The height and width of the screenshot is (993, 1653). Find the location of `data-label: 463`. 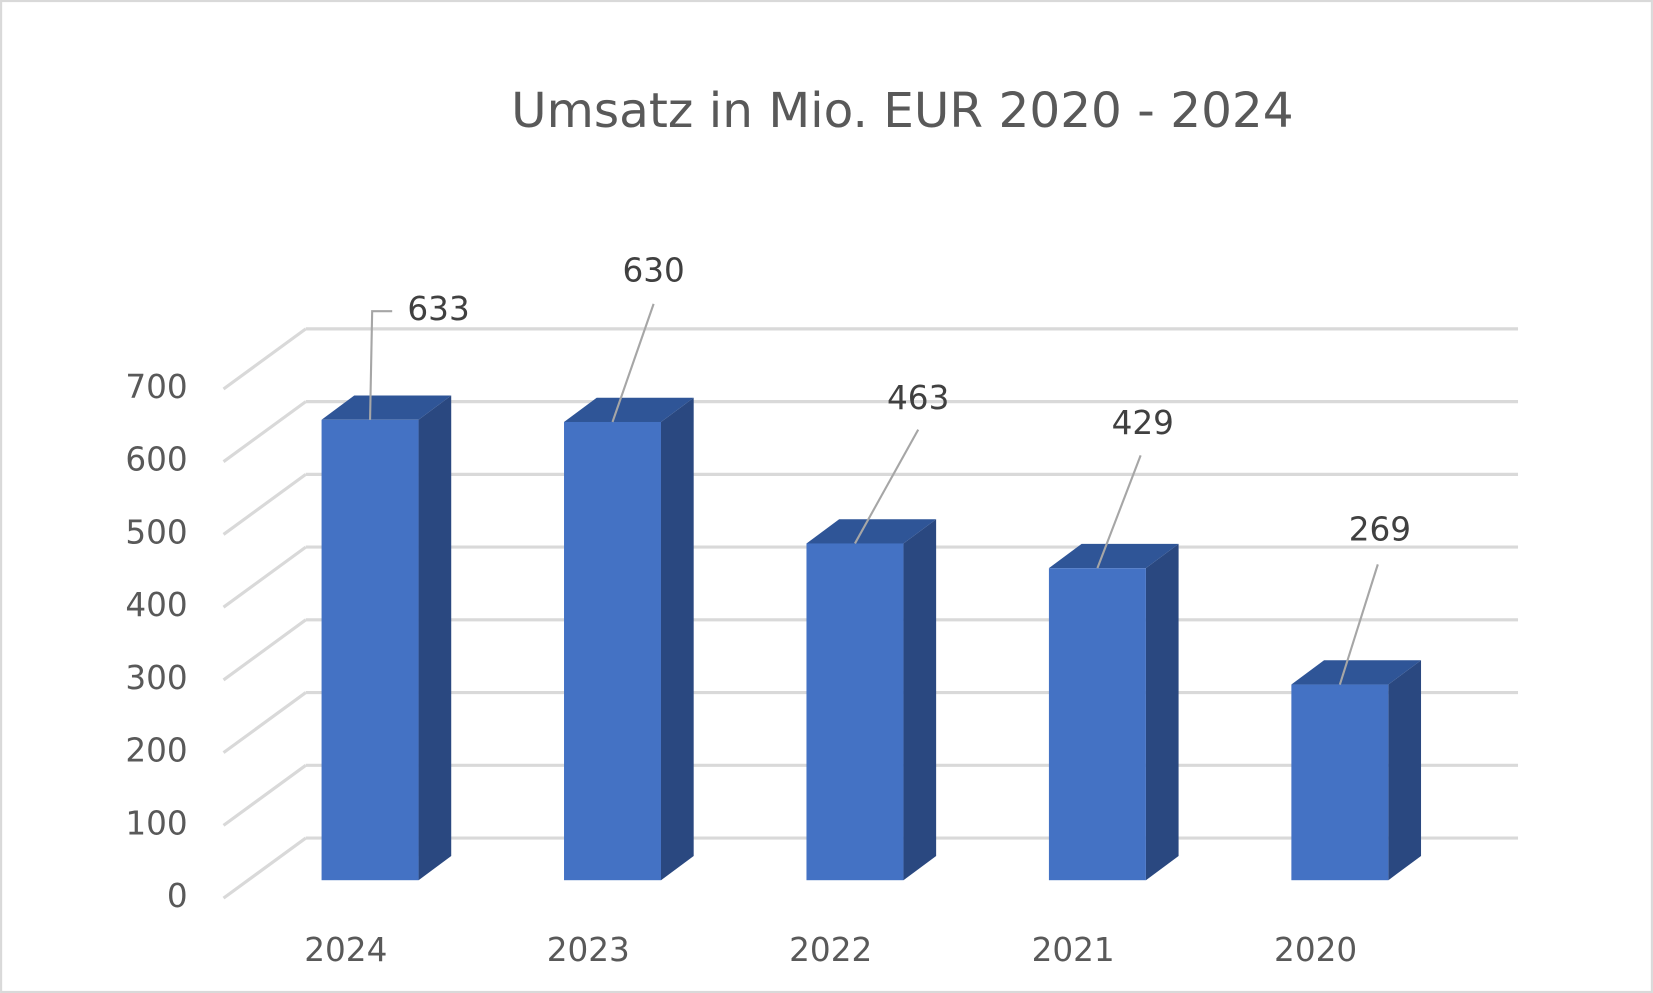

data-label: 463 is located at coordinates (918, 398).